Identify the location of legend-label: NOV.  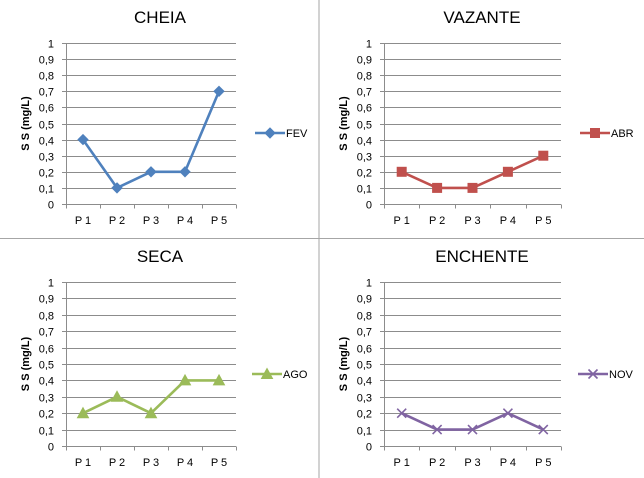
(621, 375).